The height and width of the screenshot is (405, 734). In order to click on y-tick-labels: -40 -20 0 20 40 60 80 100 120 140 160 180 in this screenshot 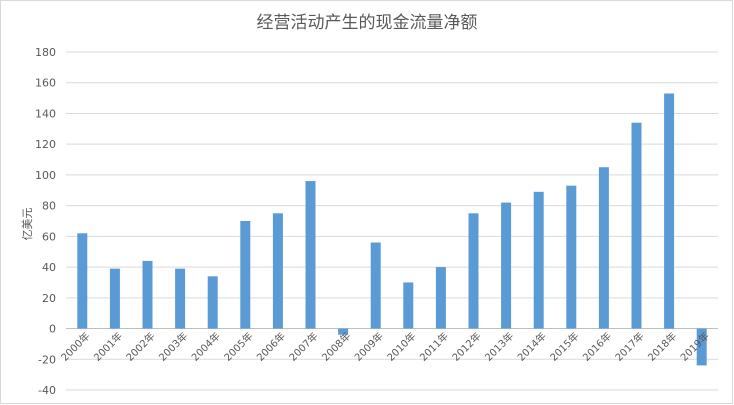, I will do `click(45, 221)`.